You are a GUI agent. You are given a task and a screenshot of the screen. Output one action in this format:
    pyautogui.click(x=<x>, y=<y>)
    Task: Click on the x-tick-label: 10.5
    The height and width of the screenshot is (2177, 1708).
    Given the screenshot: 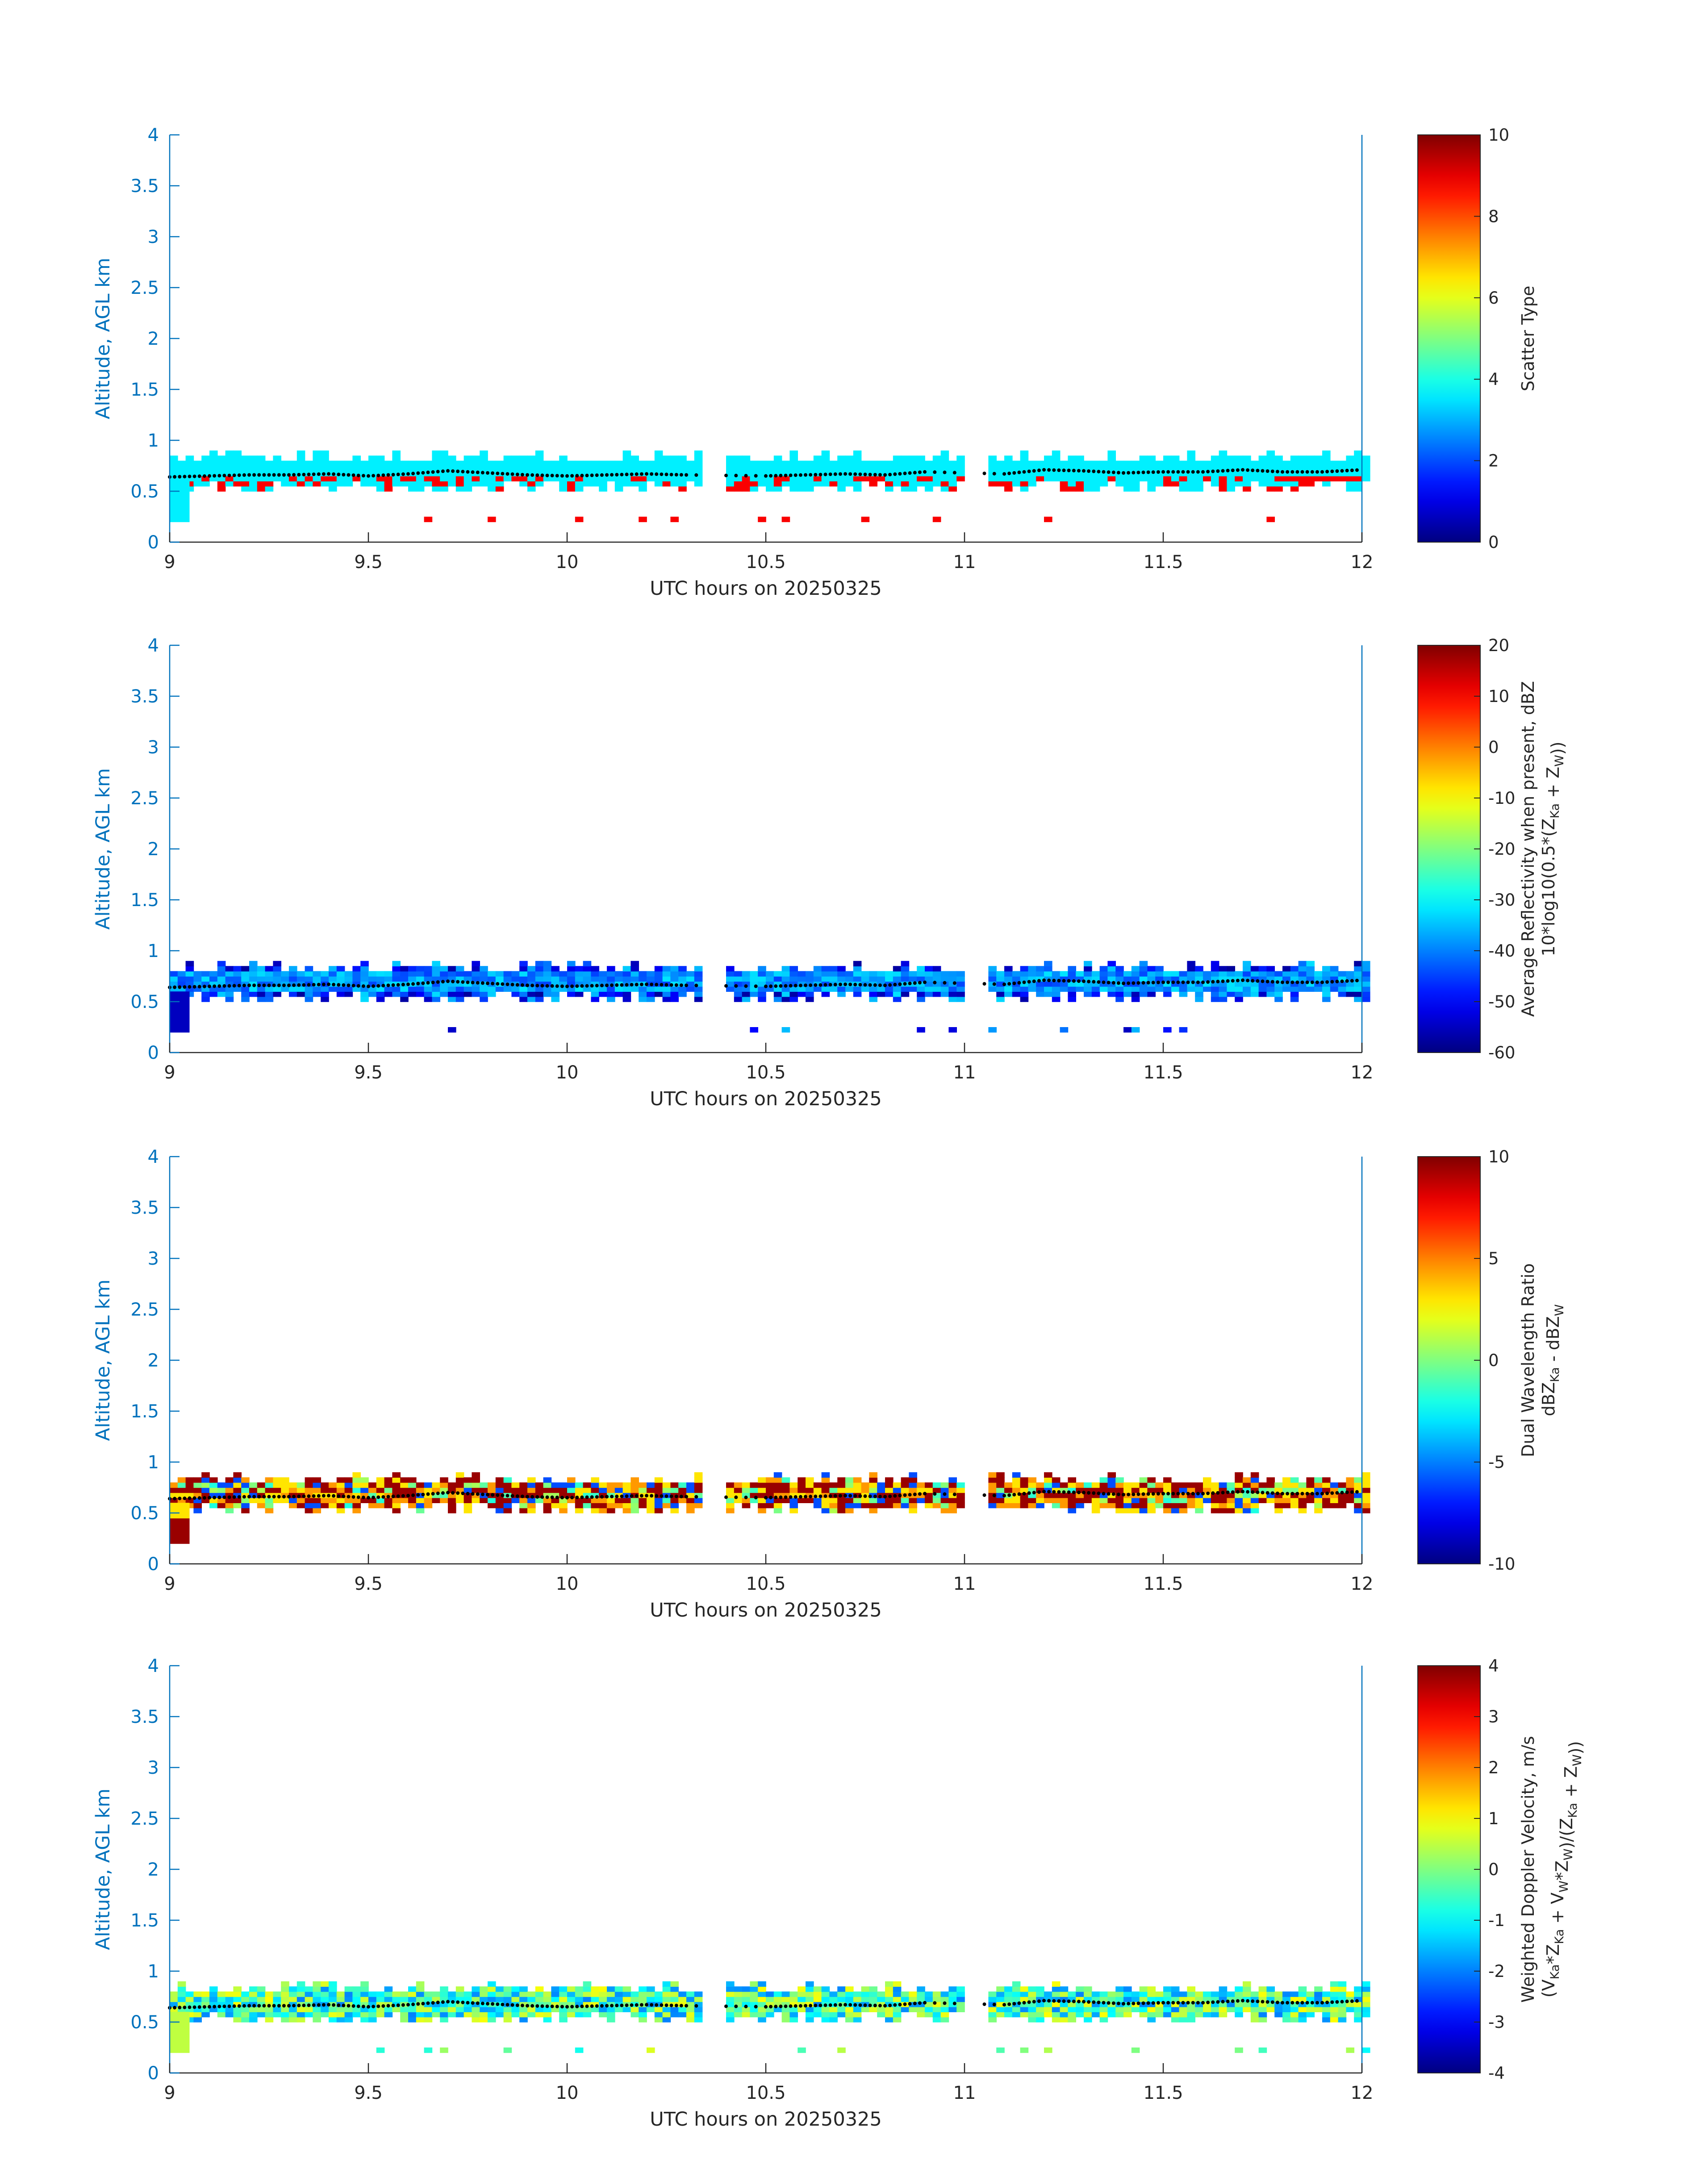 What is the action you would take?
    pyautogui.click(x=765, y=1072)
    